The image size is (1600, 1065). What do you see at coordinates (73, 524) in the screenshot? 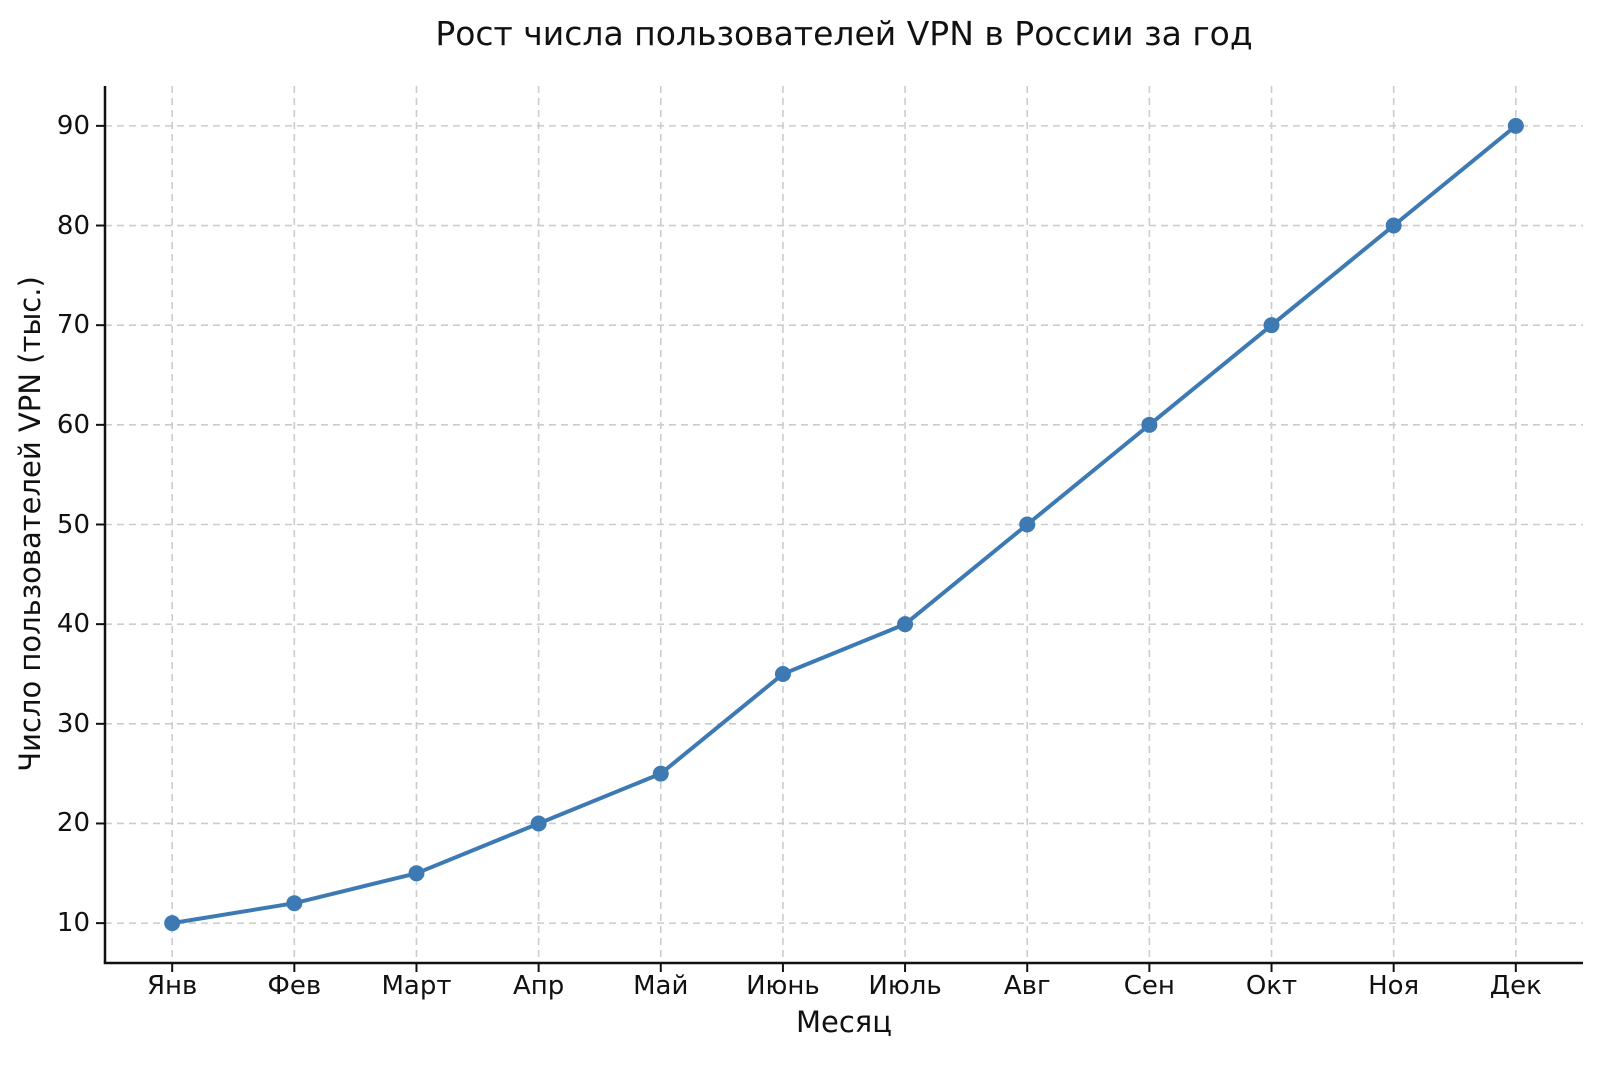
I see `y-tick-label: 50` at bounding box center [73, 524].